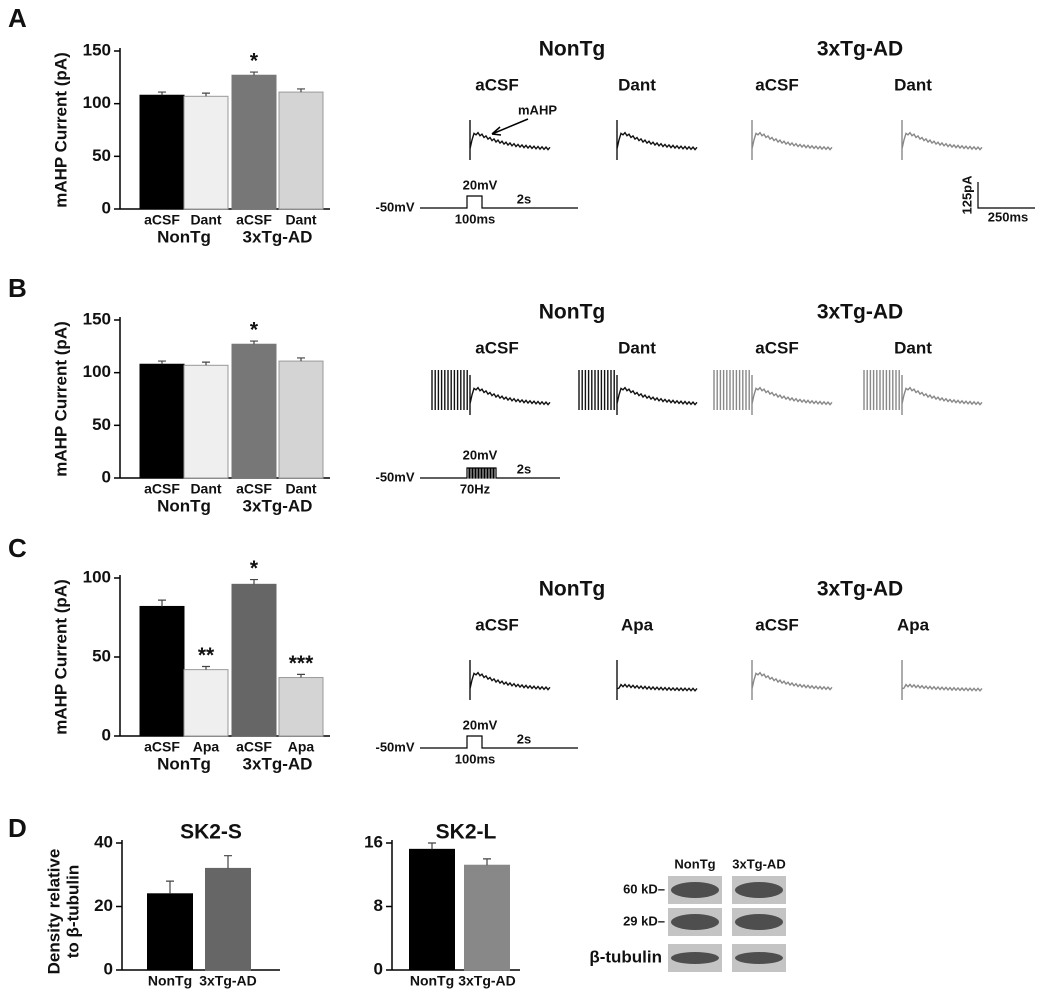 This screenshot has width=1050, height=991. What do you see at coordinates (211, 832) in the screenshot?
I see `chart-title: SK2-S` at bounding box center [211, 832].